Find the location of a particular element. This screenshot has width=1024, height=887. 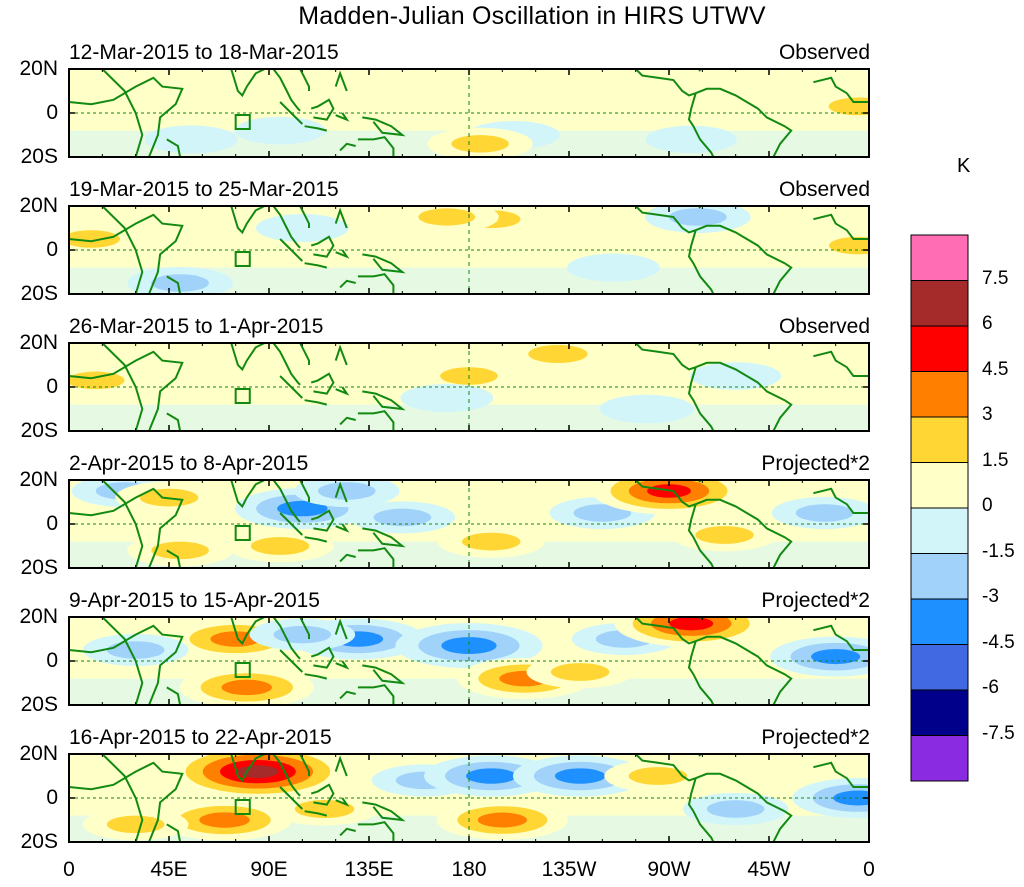

colorbar-label: 0 is located at coordinates (987, 505).